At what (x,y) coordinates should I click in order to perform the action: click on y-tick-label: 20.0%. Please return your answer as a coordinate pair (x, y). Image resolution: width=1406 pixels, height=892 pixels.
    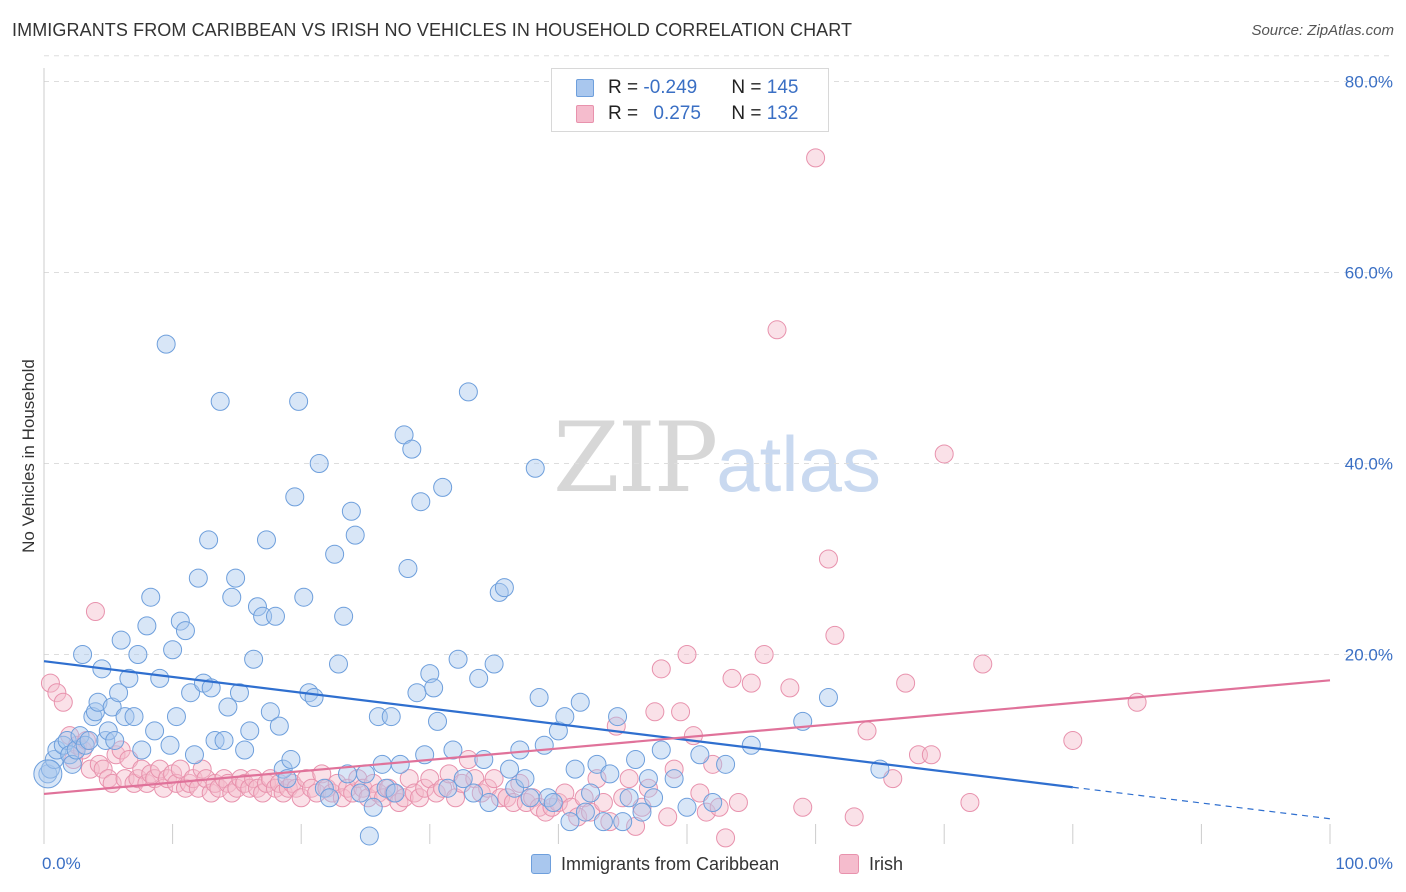
    Looking at the image, I should click on (1369, 655).